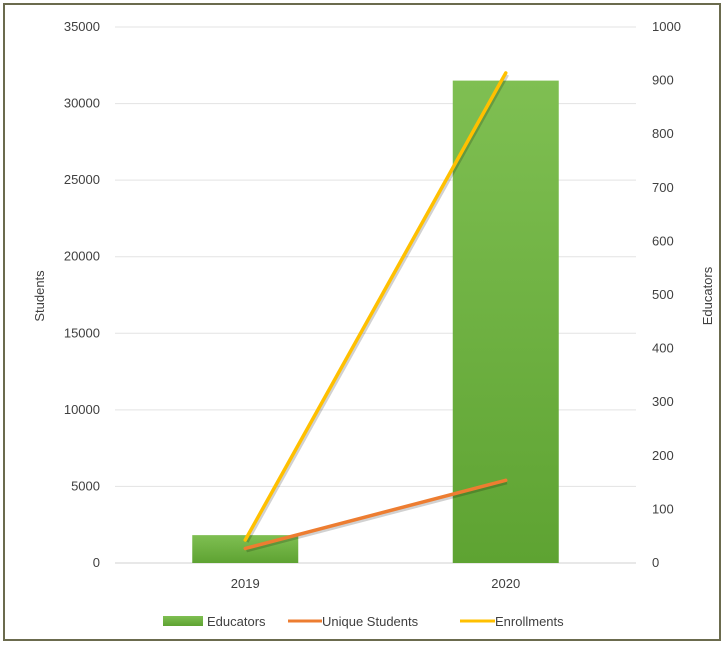  I want to click on y2-tick-label: 300, so click(663, 401).